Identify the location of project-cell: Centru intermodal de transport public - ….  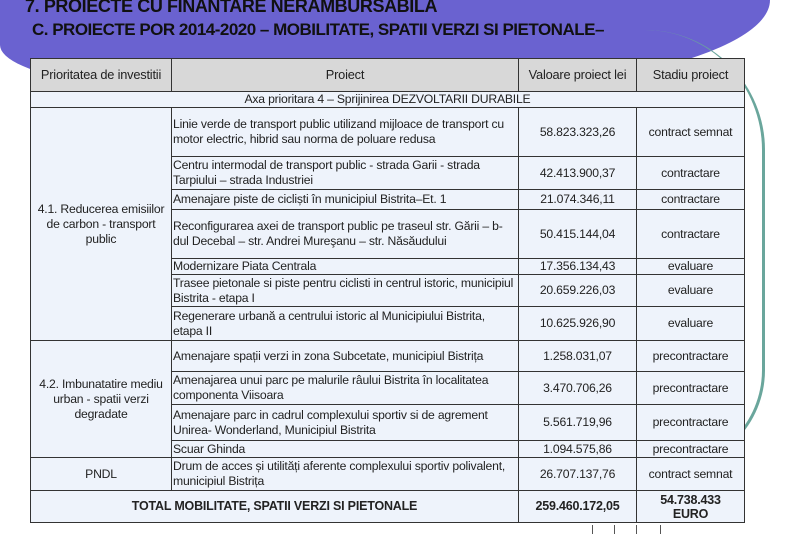
(345, 173).